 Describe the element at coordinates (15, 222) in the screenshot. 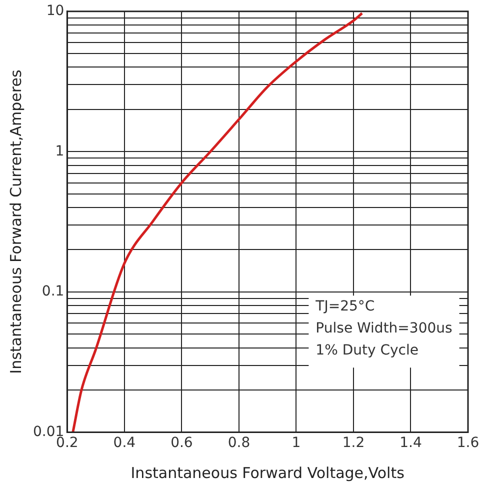

I see `y-axis-title: Instantaneous Forward Current,Amperes` at that location.